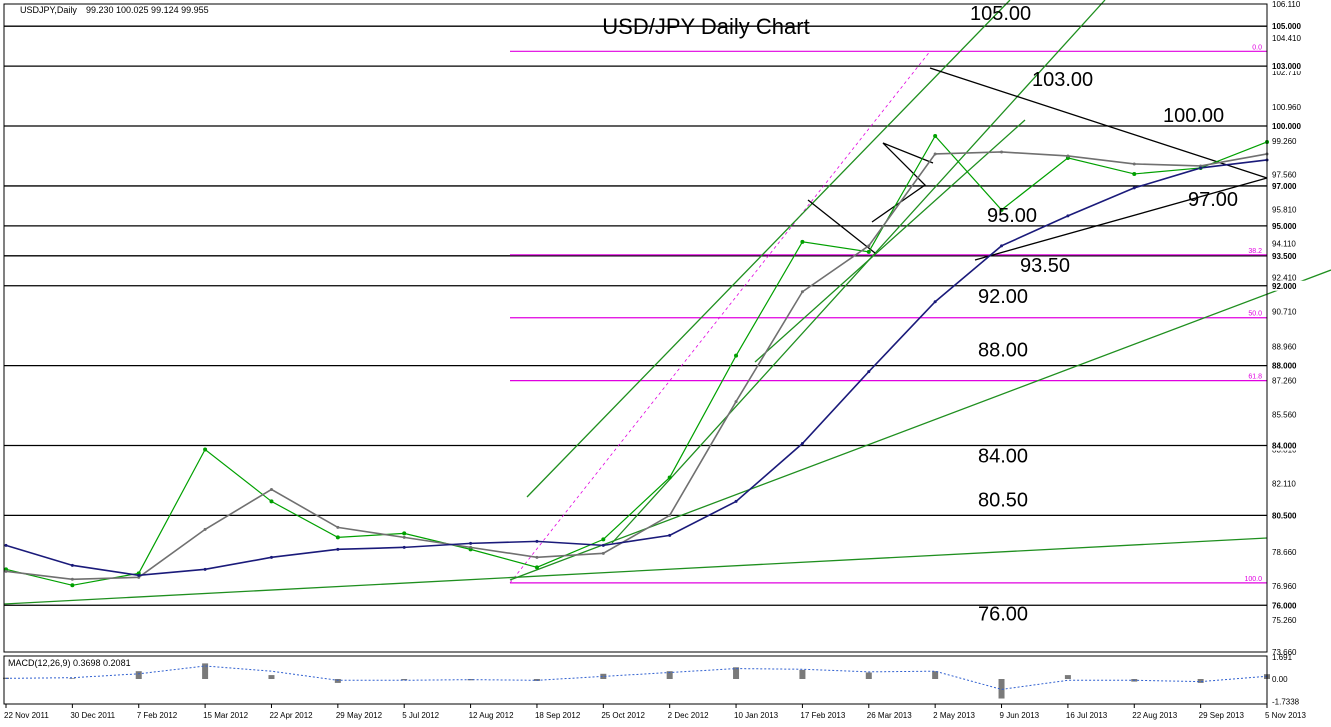 This screenshot has width=1331, height=727. What do you see at coordinates (1284, 620) in the screenshot?
I see `y-tick-label: 75.260` at bounding box center [1284, 620].